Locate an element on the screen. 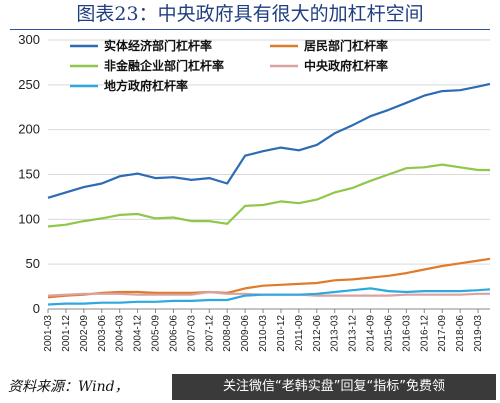  y-tick-label: 0 is located at coordinates (36, 308).